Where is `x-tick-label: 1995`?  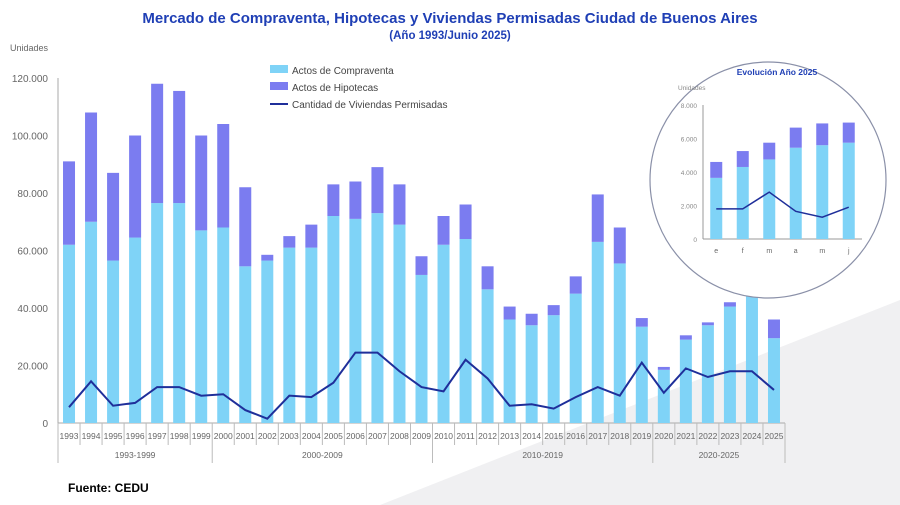
x-tick-label: 1995 is located at coordinates (113, 436).